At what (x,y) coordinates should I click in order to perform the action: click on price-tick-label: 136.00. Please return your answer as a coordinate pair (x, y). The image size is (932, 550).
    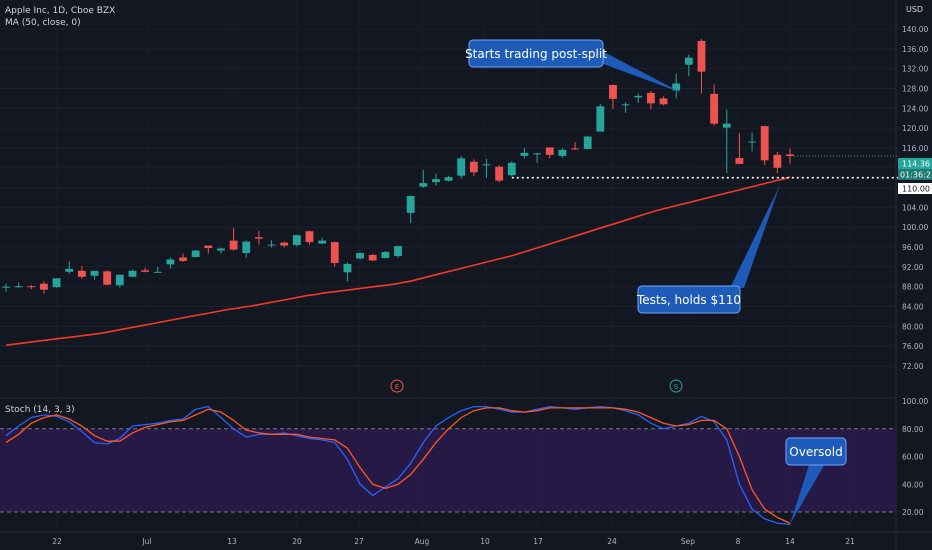
    Looking at the image, I should click on (915, 49).